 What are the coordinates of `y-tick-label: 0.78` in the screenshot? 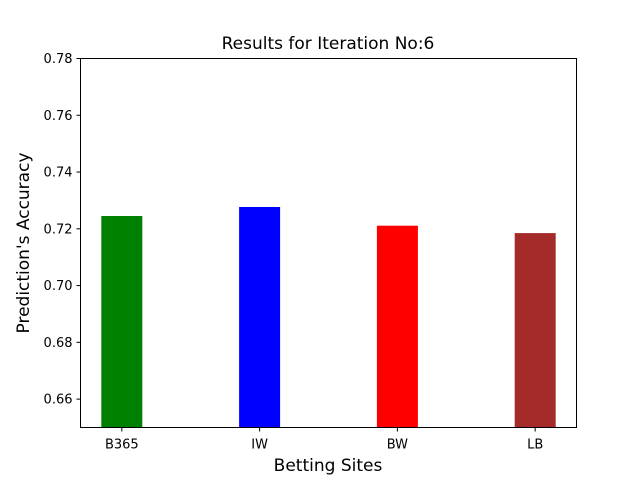 It's located at (58, 59).